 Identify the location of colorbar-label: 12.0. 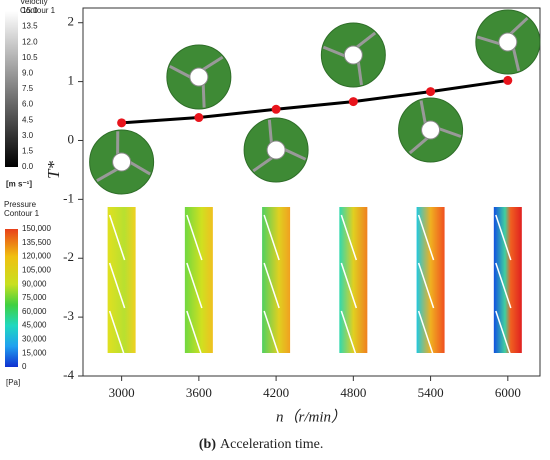
(30, 41).